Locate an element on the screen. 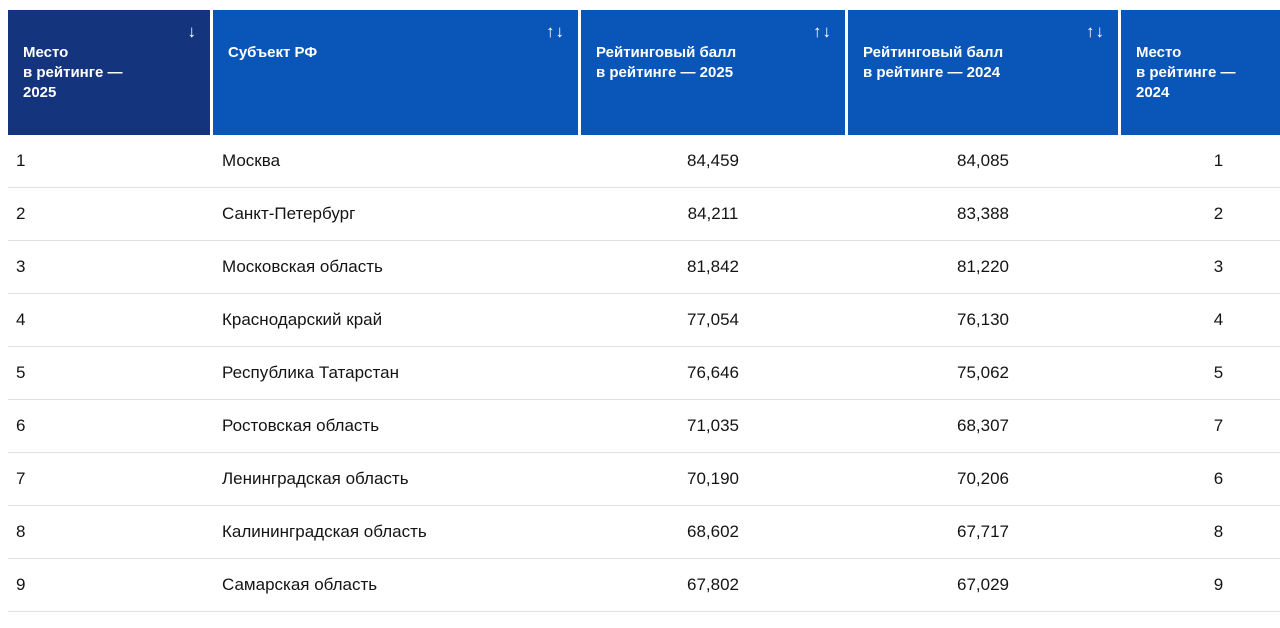 The height and width of the screenshot is (628, 1280). column-header-label: Рейтинговый балл в рейтинге — 2025 is located at coordinates (666, 62).